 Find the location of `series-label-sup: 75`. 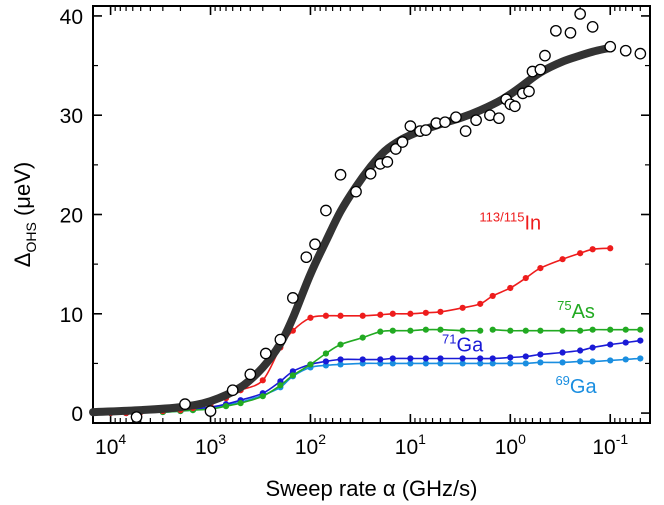

series-label-sup: 75 is located at coordinates (564, 305).